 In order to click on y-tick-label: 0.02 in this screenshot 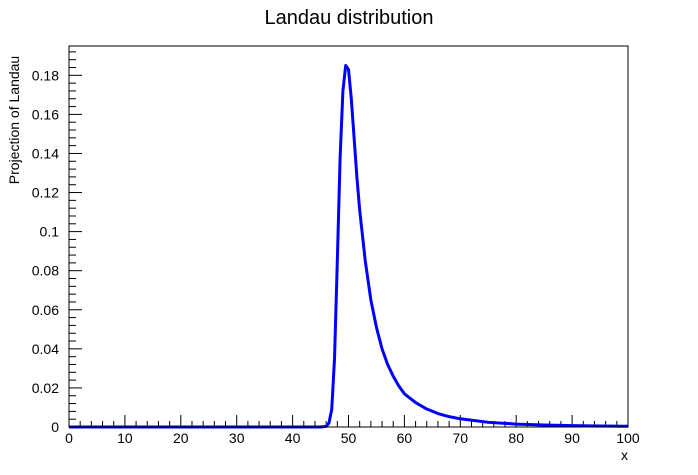, I will do `click(45, 388)`.